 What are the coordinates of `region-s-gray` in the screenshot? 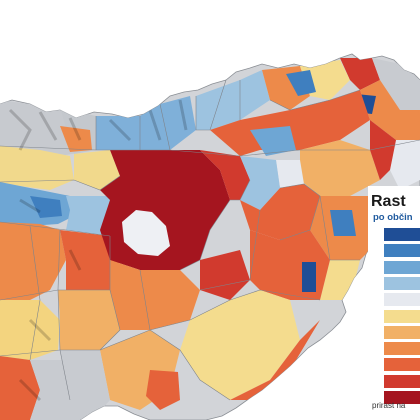 It's located at (85, 385).